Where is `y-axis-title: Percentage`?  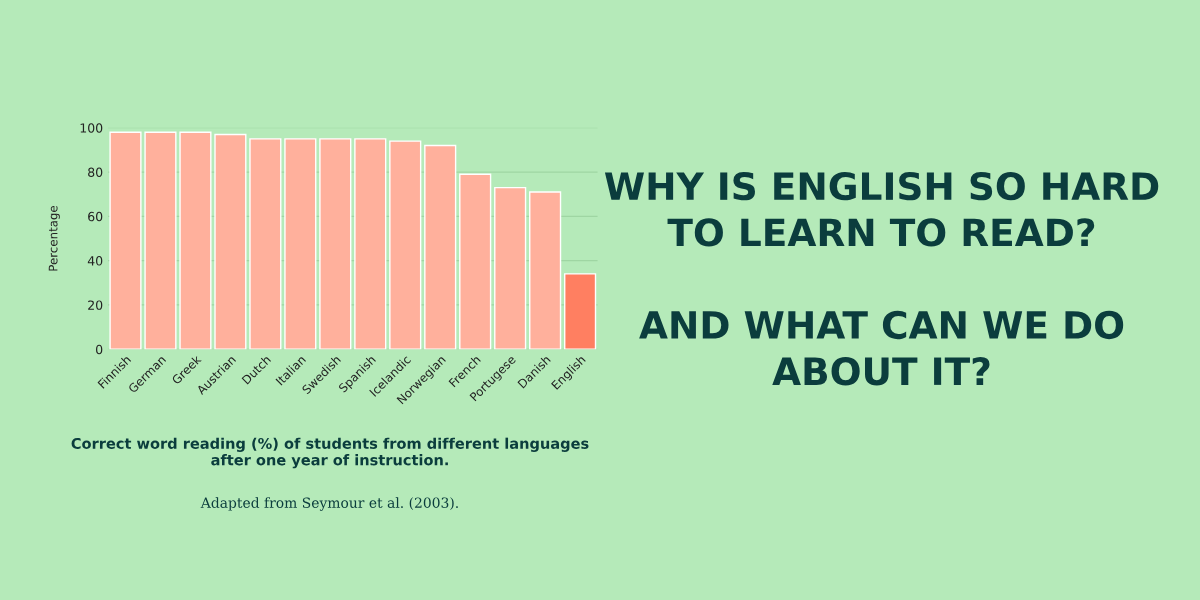
y-axis-title: Percentage is located at coordinates (54, 238).